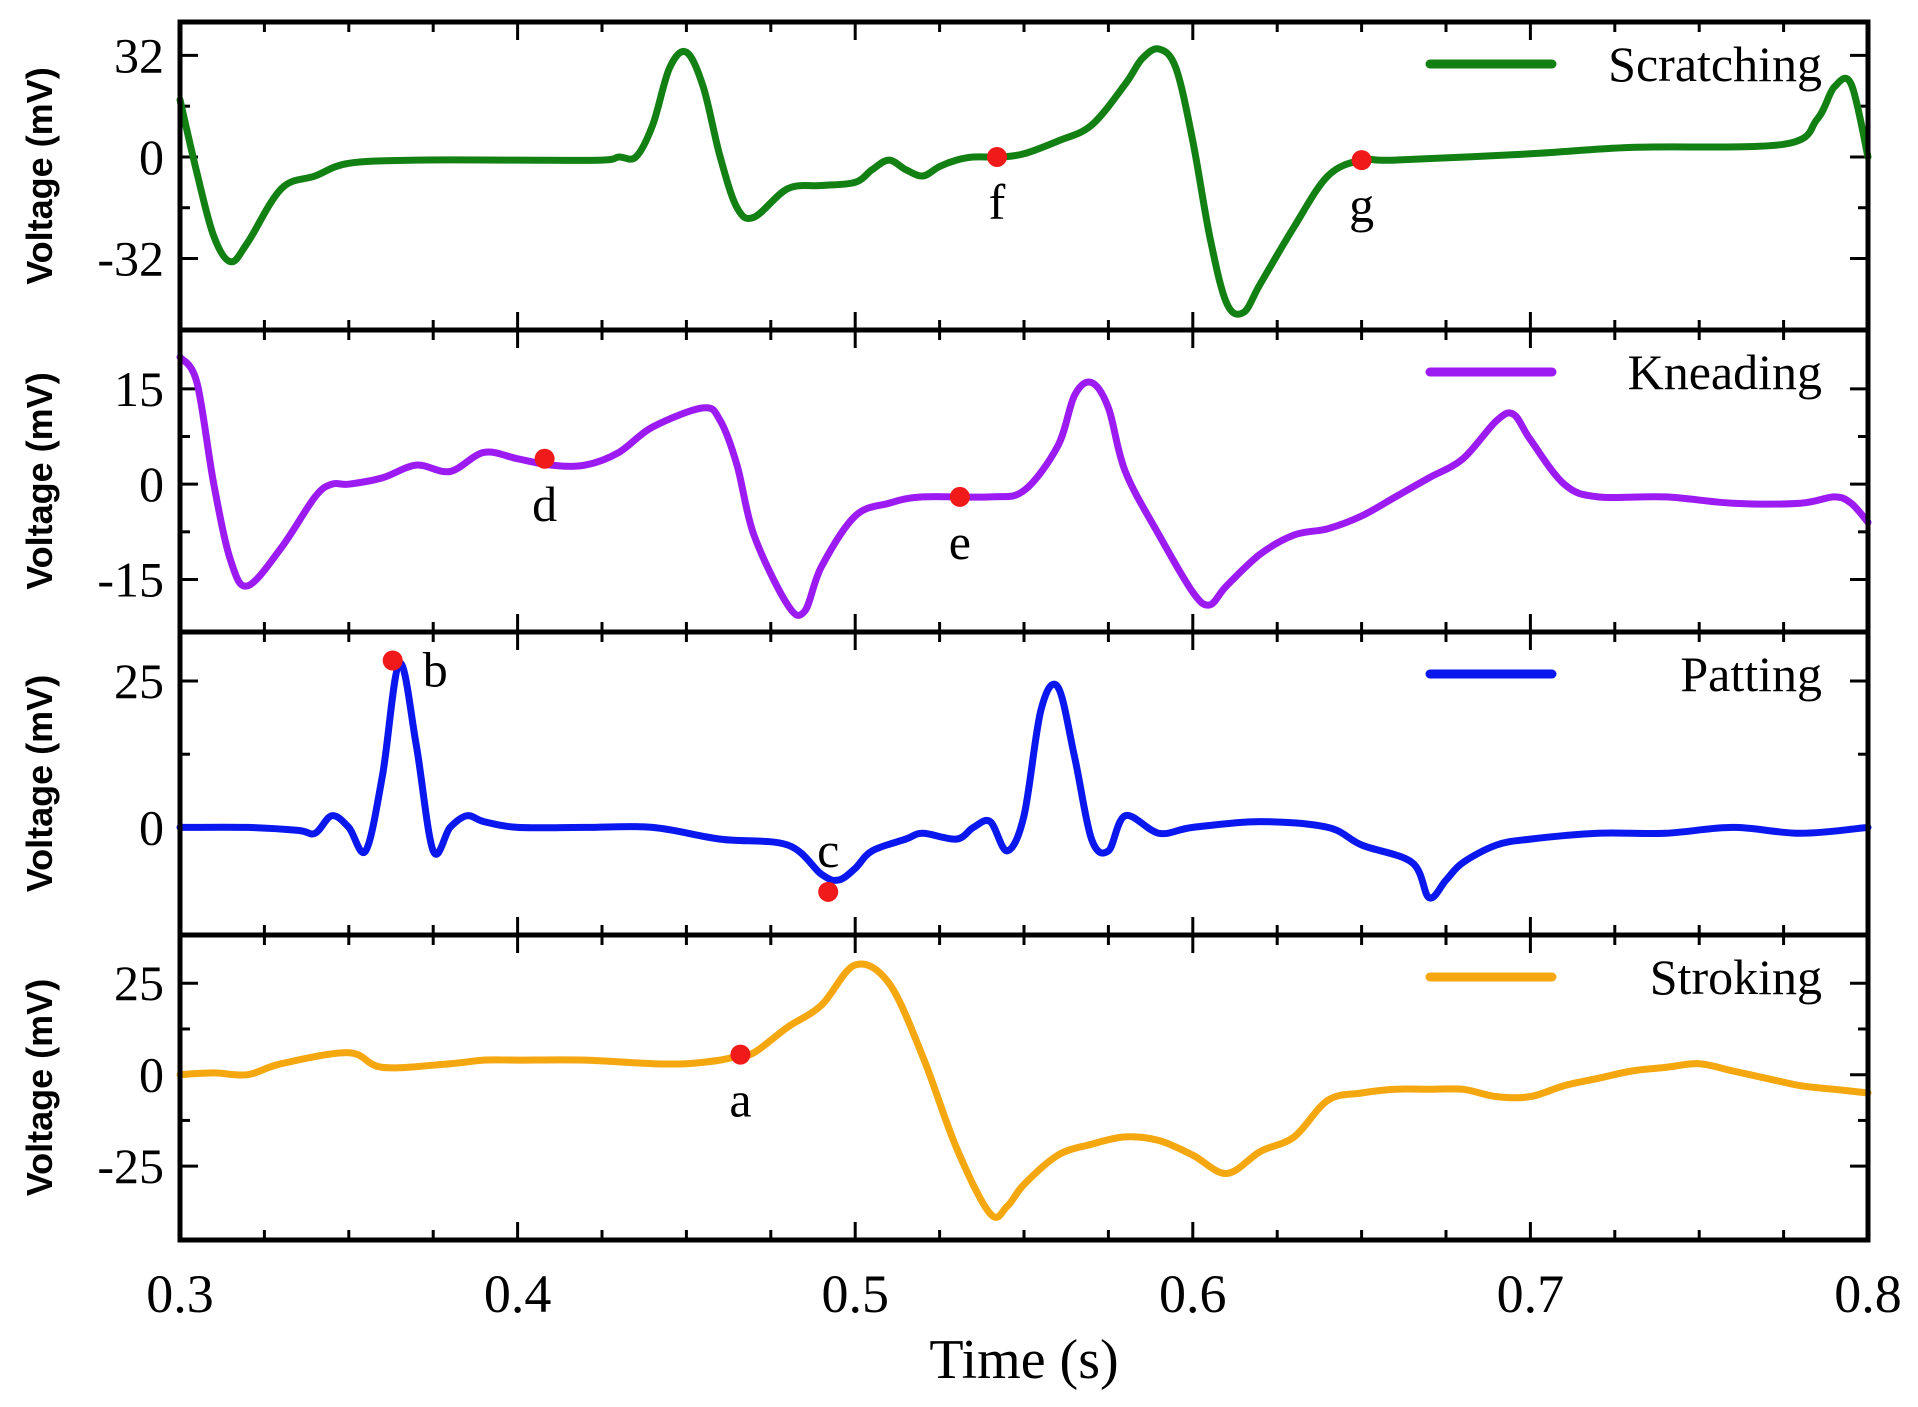  What do you see at coordinates (959, 496) in the screenshot?
I see `marker-point-e` at bounding box center [959, 496].